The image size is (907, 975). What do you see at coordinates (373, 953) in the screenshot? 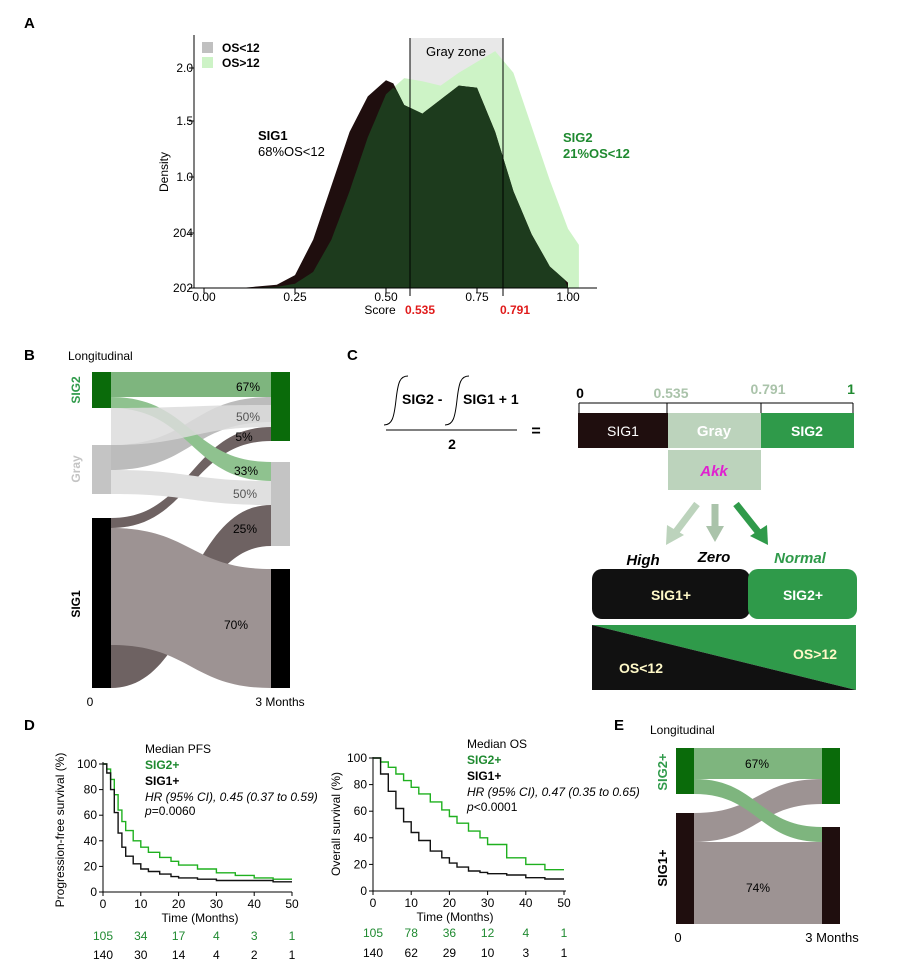
I see `at-risk-sig1-plus: 140` at bounding box center [373, 953].